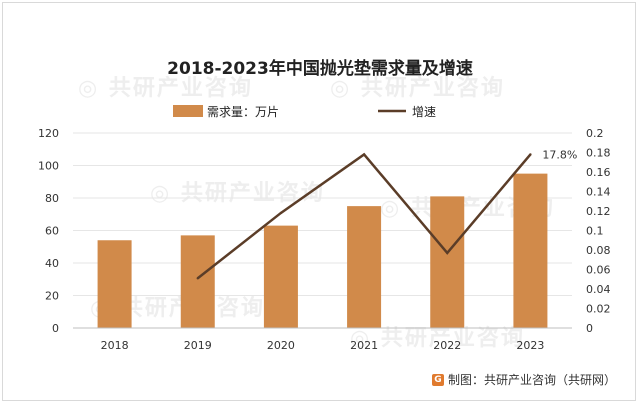 This screenshot has height=405, width=640. Describe the element at coordinates (598, 192) in the screenshot. I see `y-right-tick-label: 0.14` at that location.